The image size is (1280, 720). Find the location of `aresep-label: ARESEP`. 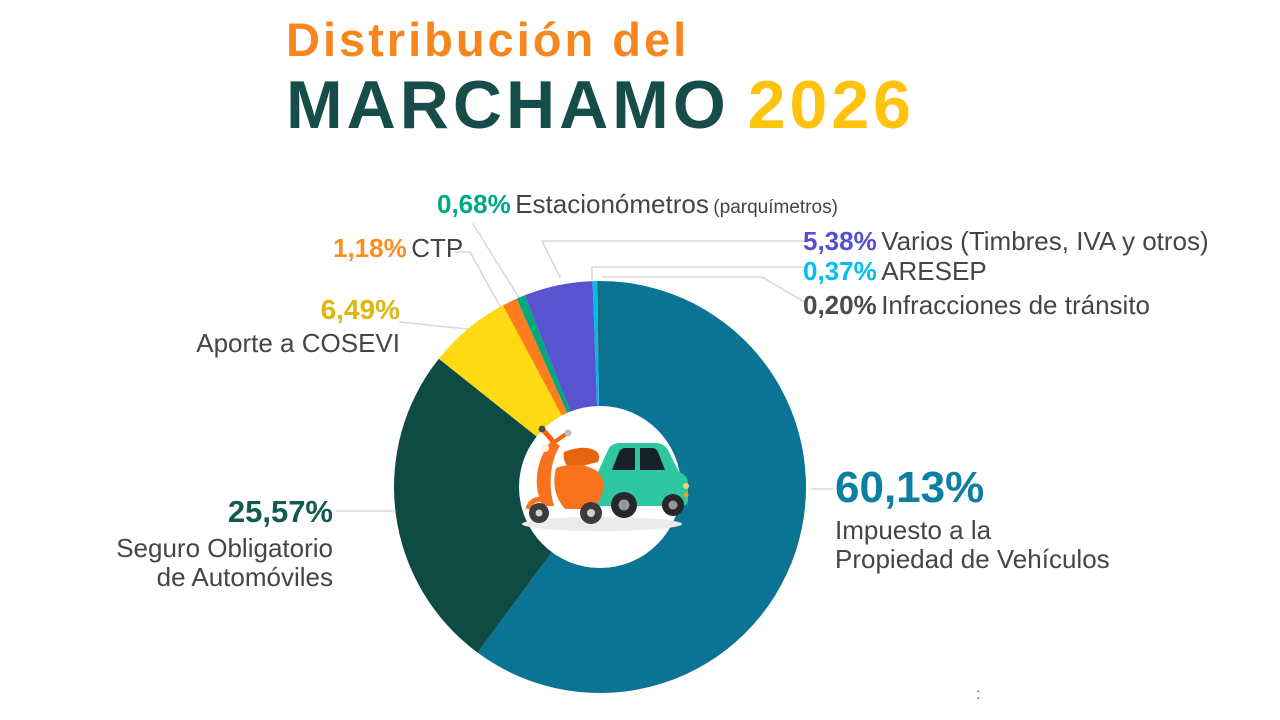

aresep-label: ARESEP is located at coordinates (934, 271).